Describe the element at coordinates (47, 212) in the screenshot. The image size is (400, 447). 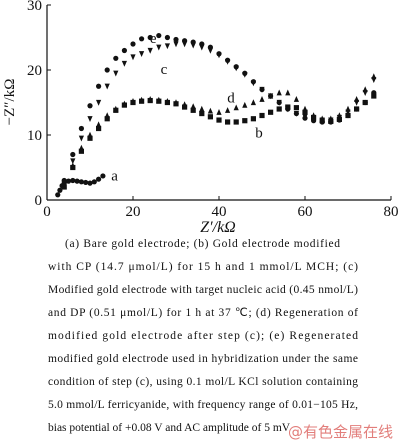
I see `x-tick-label: 0` at that location.